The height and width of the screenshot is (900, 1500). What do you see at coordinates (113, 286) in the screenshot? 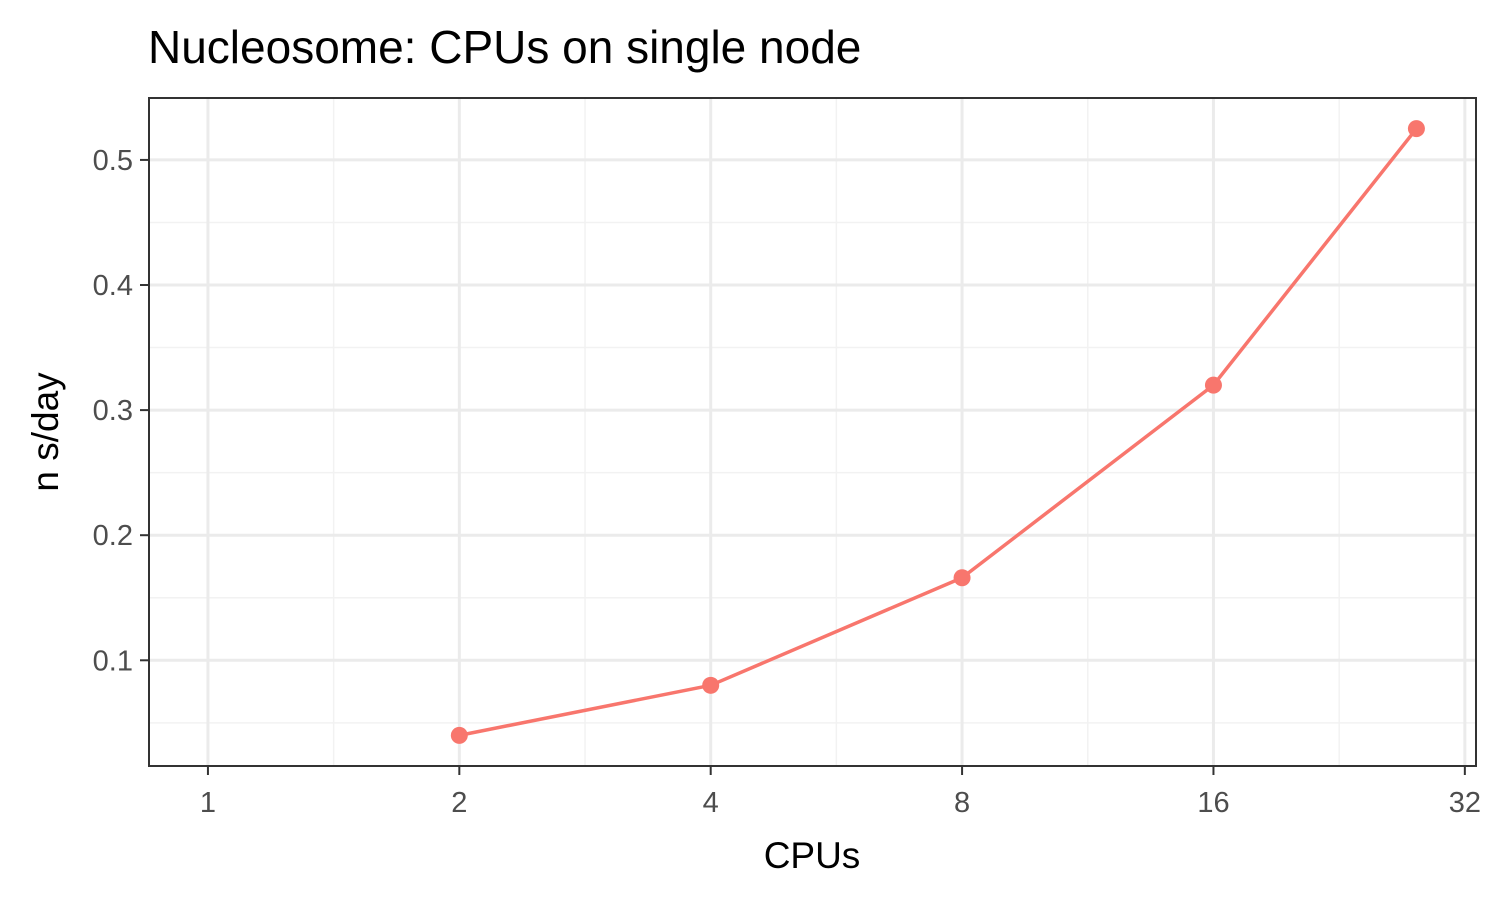
I see `y-tick-label: 0.4` at bounding box center [113, 286].